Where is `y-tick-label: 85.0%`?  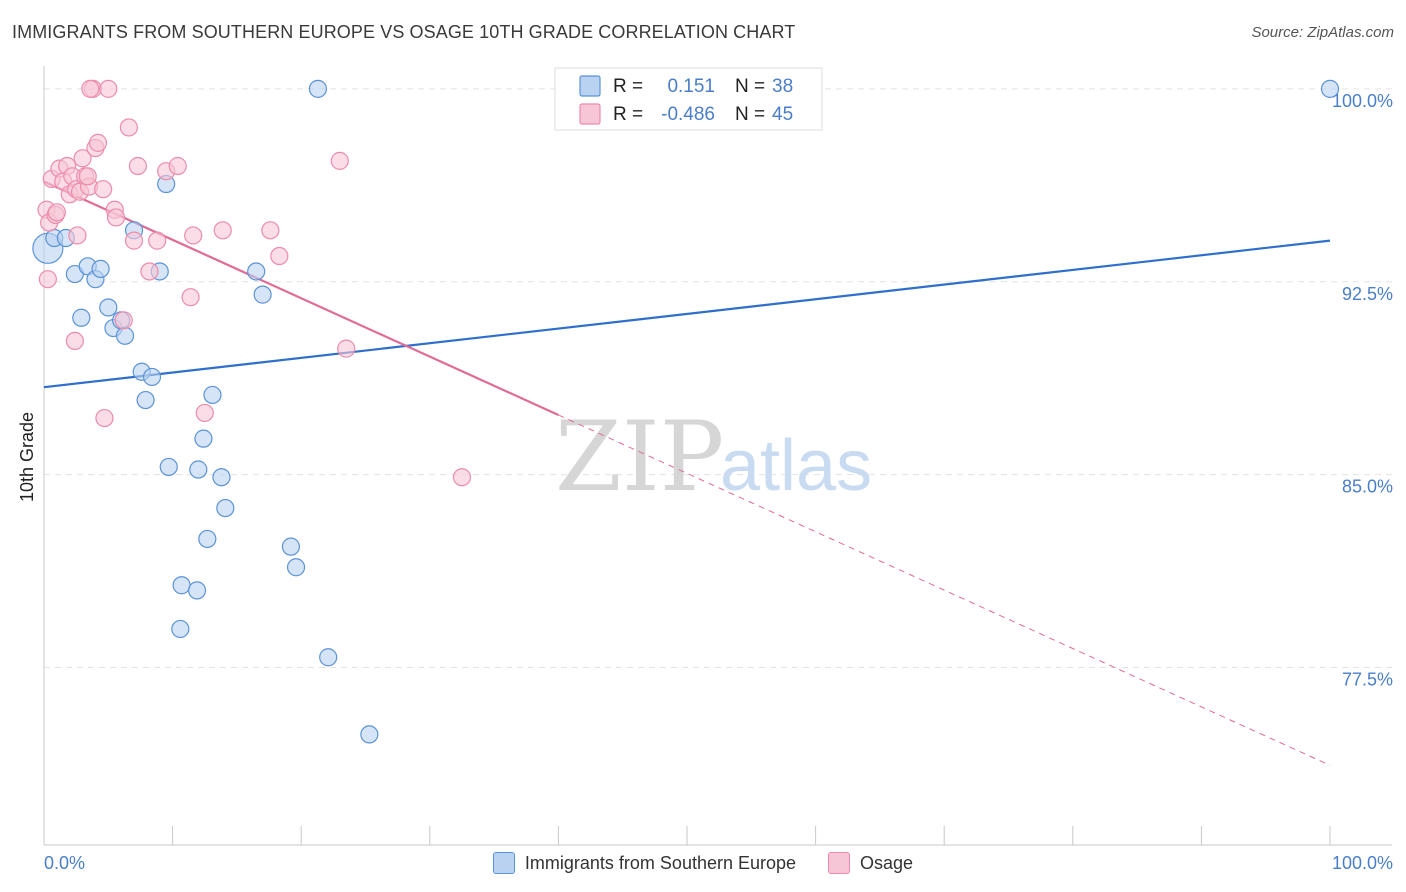
y-tick-label: 85.0% is located at coordinates (1367, 487).